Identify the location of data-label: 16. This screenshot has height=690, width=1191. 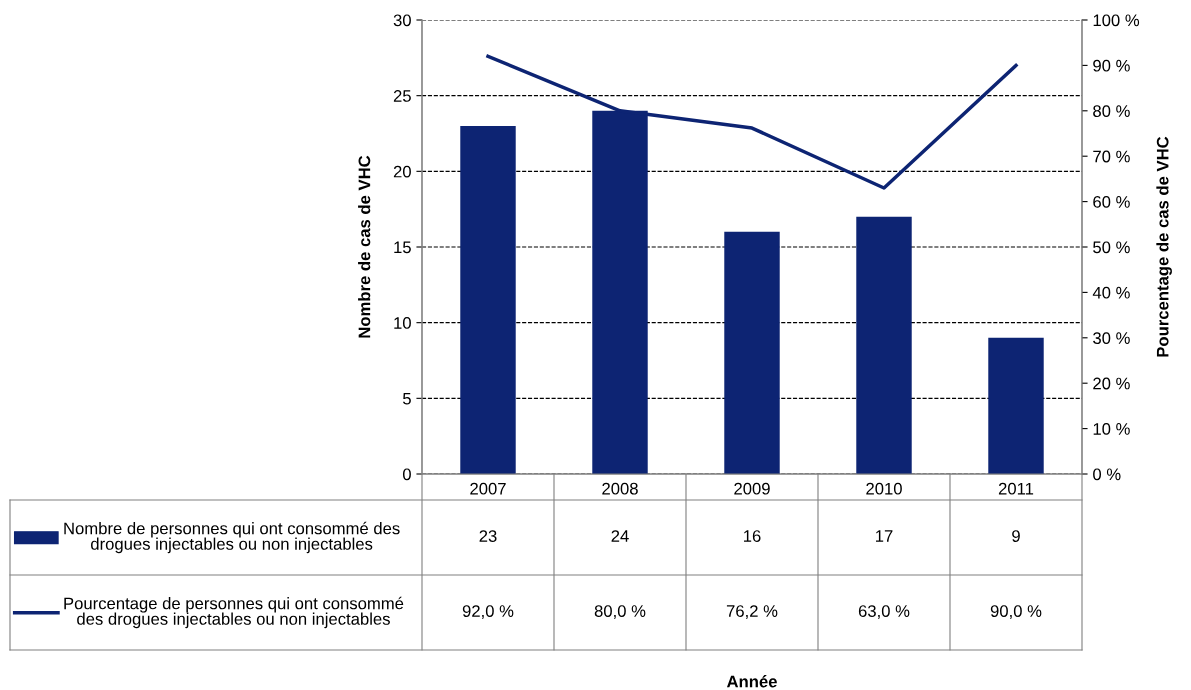
(752, 536).